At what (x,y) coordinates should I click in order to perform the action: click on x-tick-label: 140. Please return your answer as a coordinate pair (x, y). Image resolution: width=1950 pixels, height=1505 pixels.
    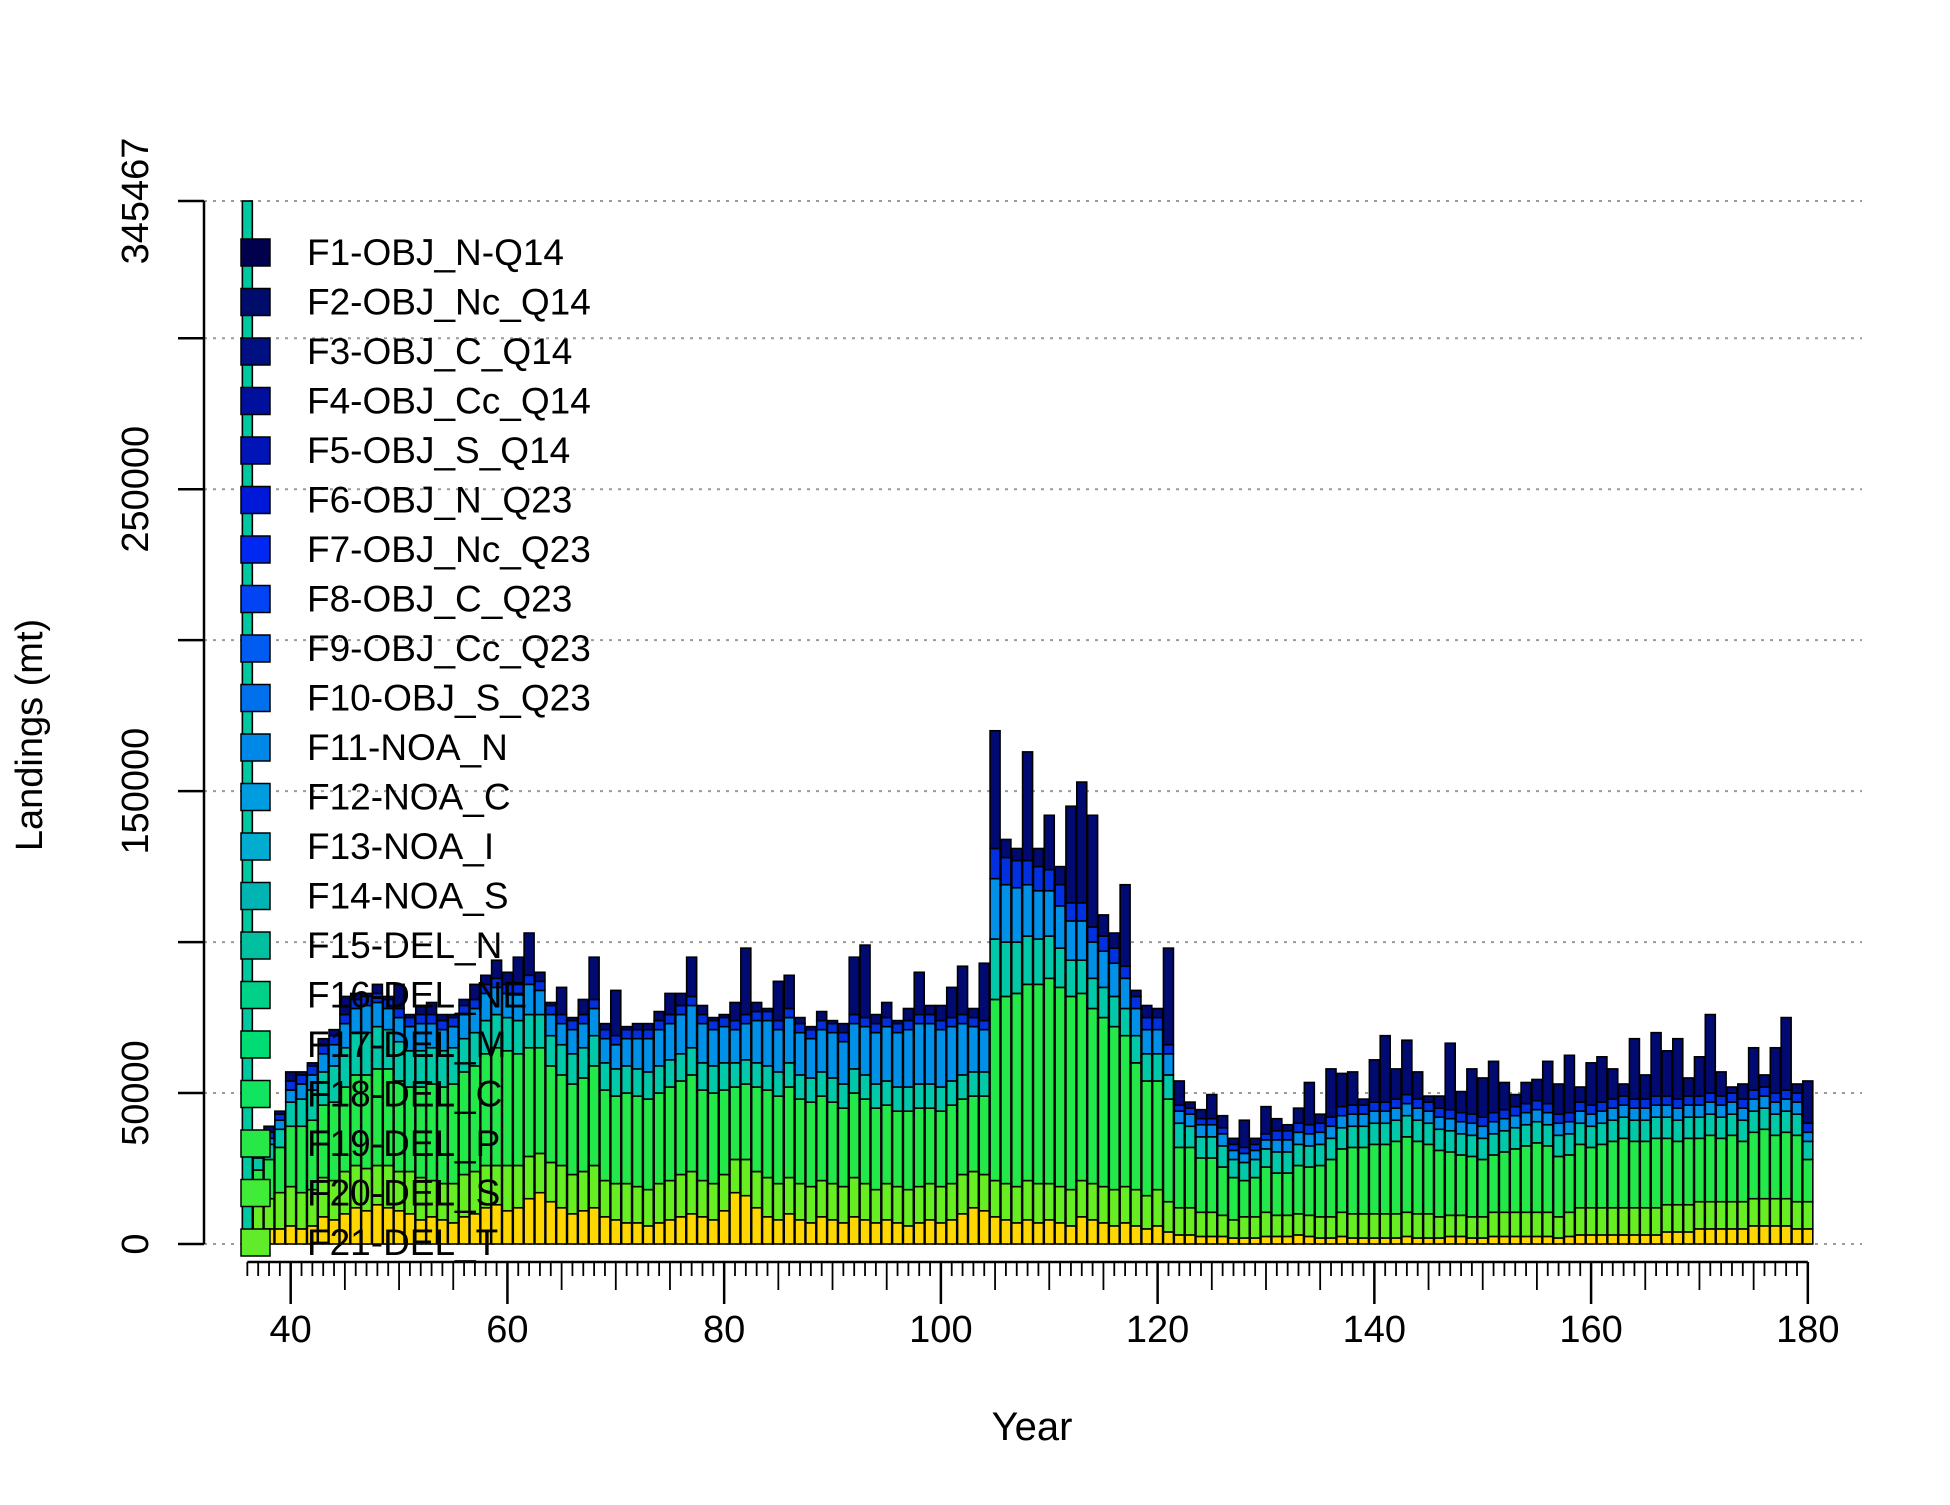
    Looking at the image, I should click on (1374, 1330).